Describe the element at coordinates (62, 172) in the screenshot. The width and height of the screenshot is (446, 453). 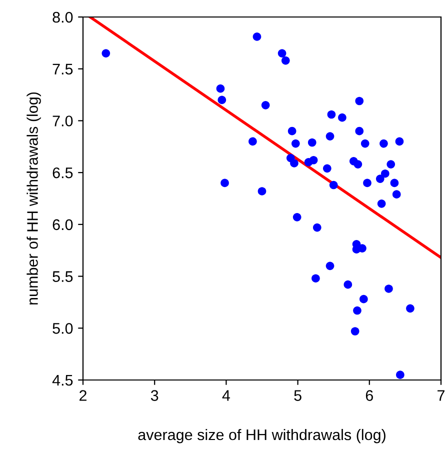
I see `y-tick-label: 6.5` at that location.